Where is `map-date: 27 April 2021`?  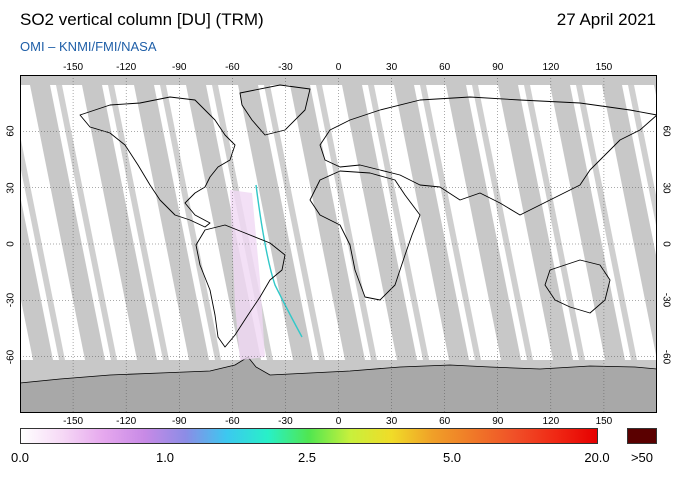
map-date: 27 April 2021 is located at coordinates (606, 19).